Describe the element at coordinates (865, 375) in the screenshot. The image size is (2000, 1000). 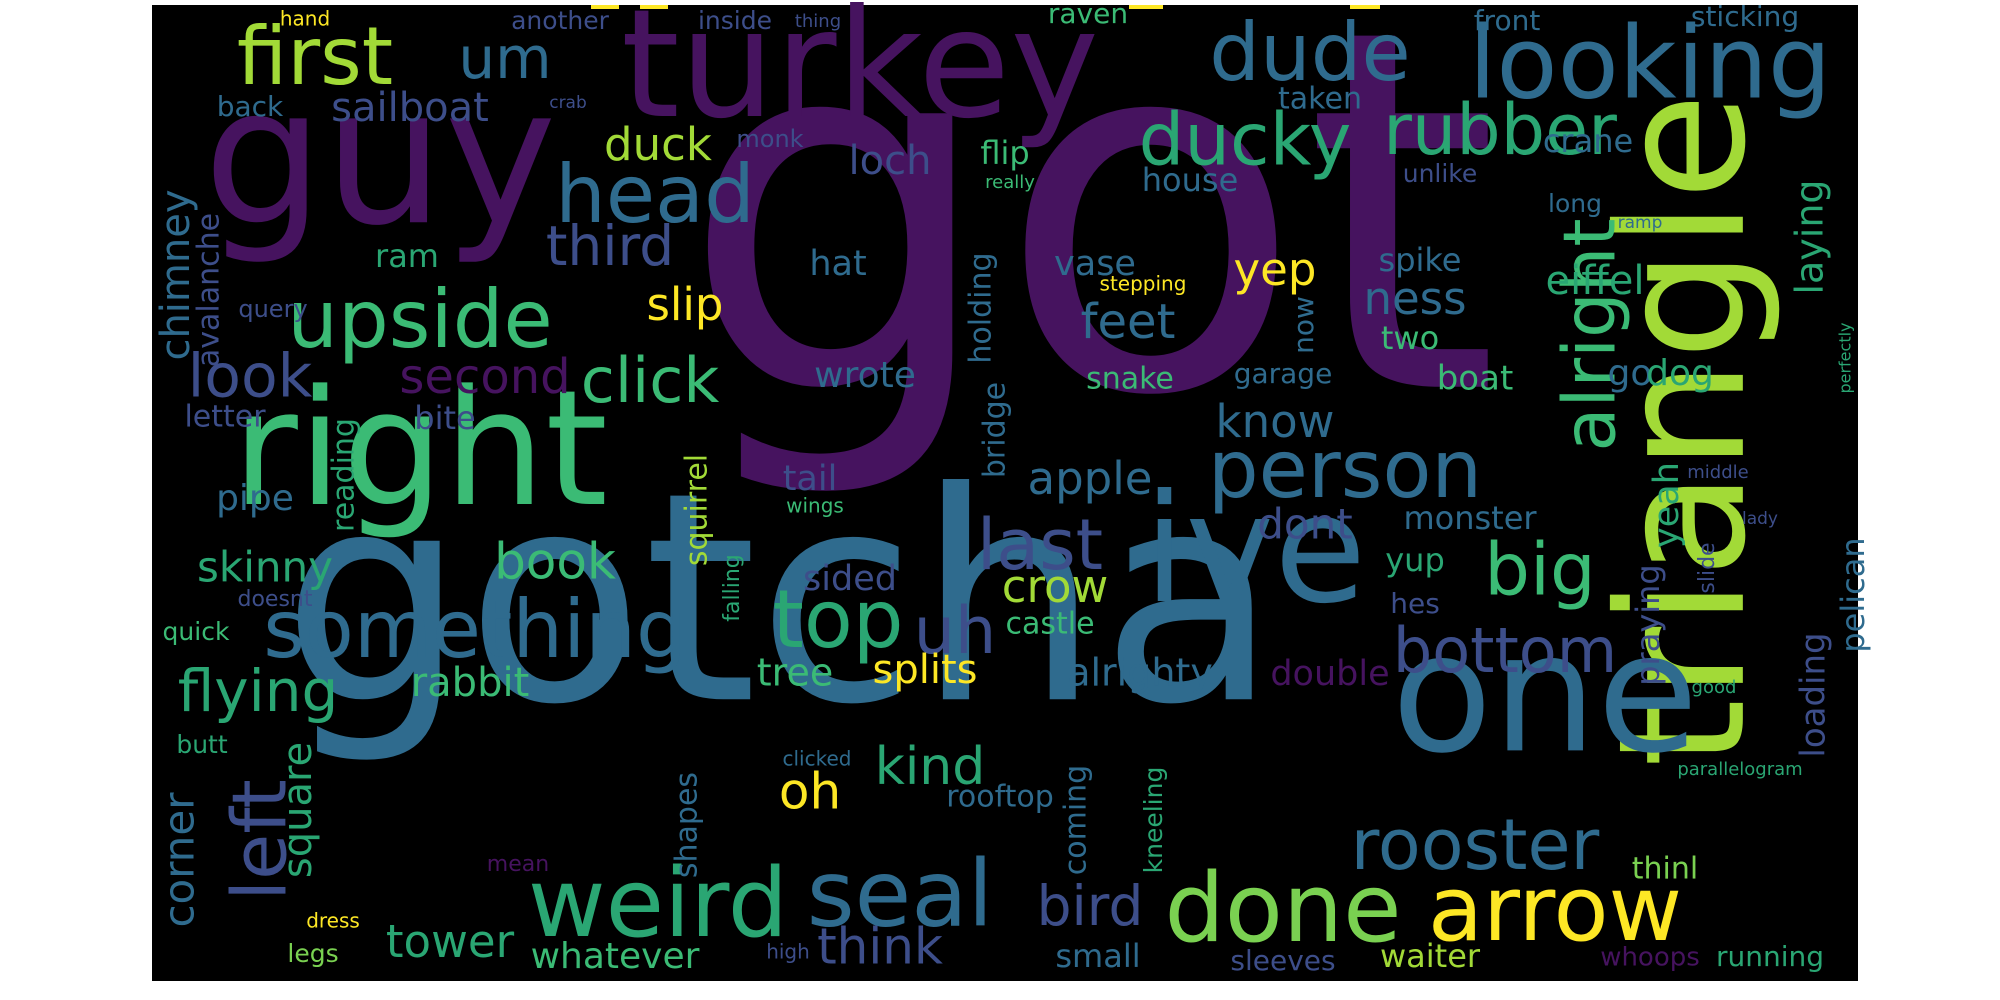
I see `word-wrote: wrote` at that location.